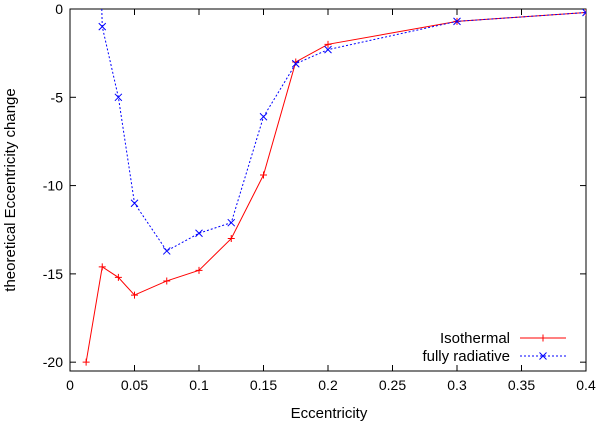 This screenshot has width=600, height=425. What do you see at coordinates (328, 385) in the screenshot?
I see `x-tick-label: 0.2` at bounding box center [328, 385].